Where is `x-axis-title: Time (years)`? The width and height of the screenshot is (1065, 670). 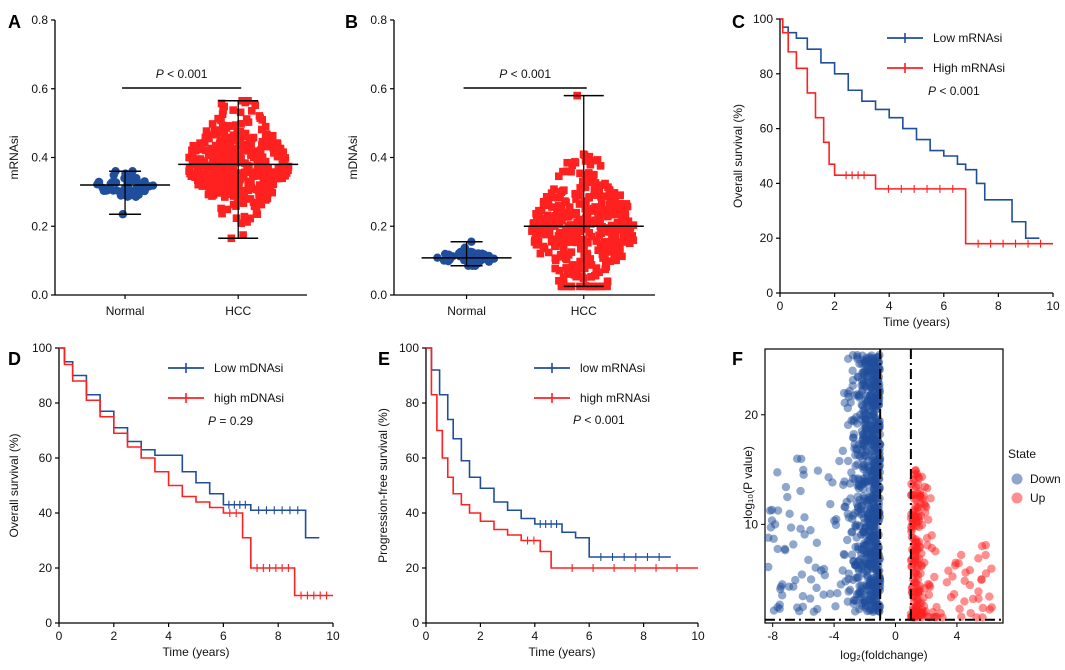
x-axis-title: Time (years) is located at coordinates (562, 652).